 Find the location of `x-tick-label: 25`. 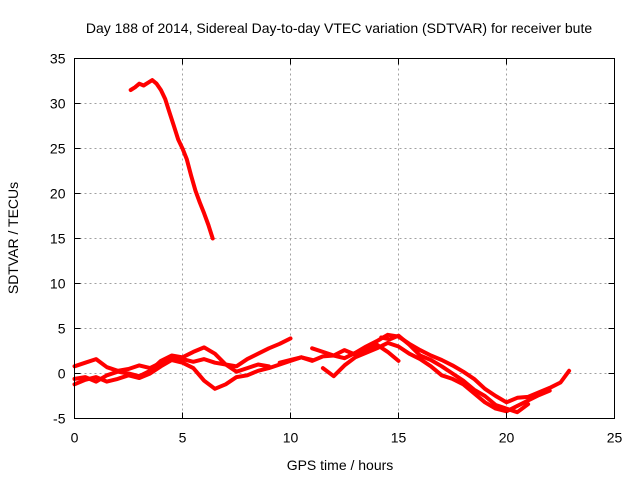

x-tick-label: 25 is located at coordinates (615, 438).